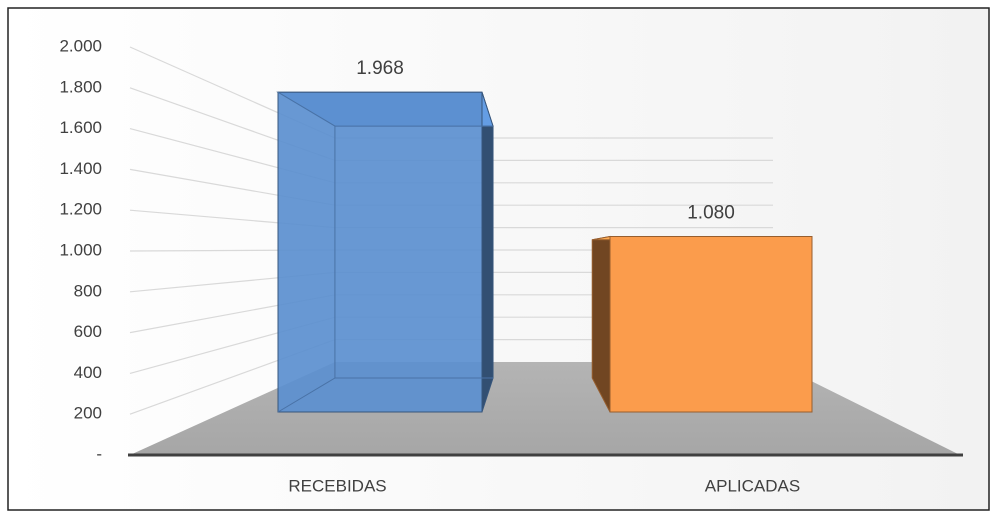 This screenshot has width=997, height=519. What do you see at coordinates (380, 68) in the screenshot?
I see `value-label: 1.968` at bounding box center [380, 68].